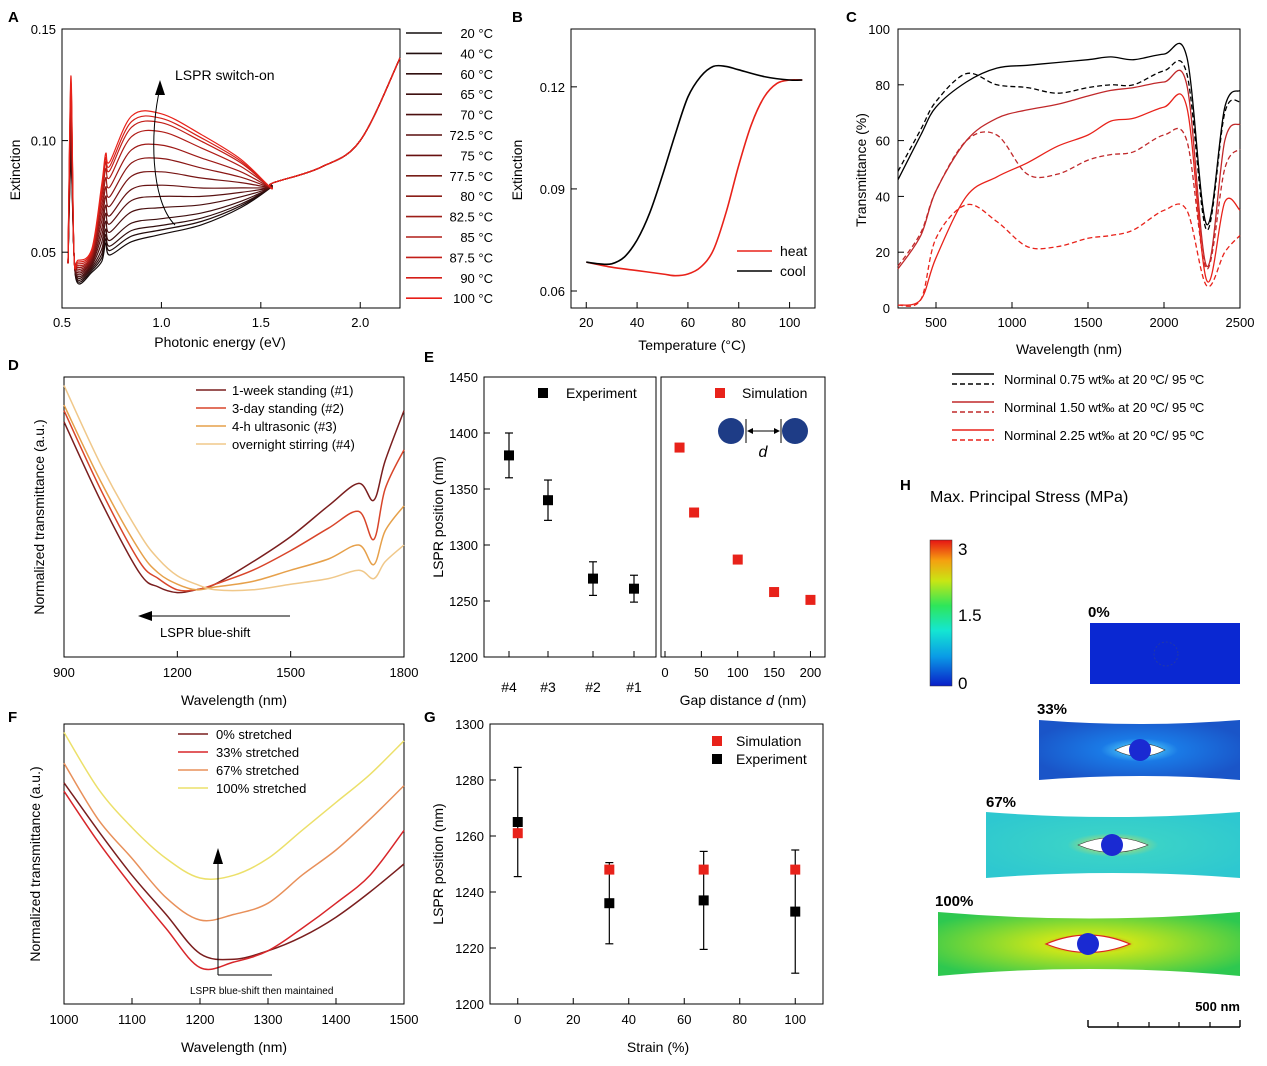 The width and height of the screenshot is (1267, 1066). Describe the element at coordinates (774, 672) in the screenshot. I see `panel-e-right-xtick: 150` at that location.